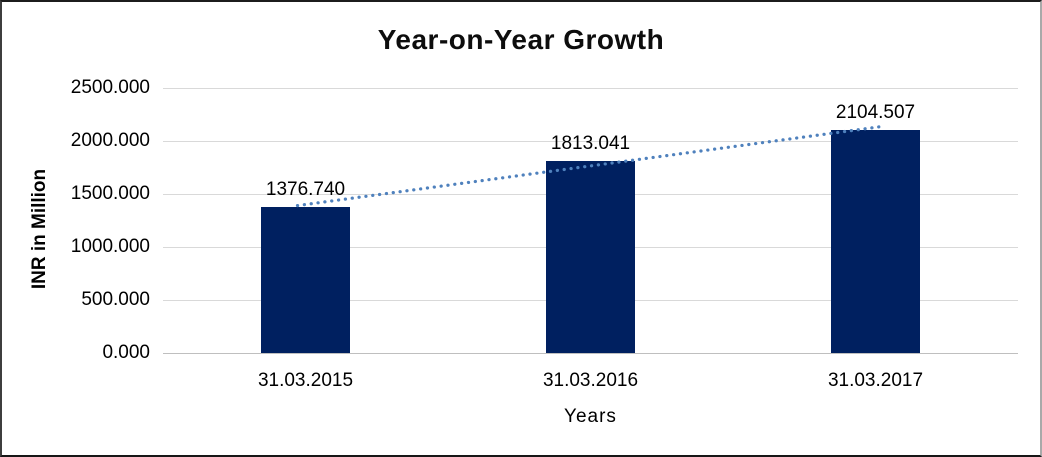  What do you see at coordinates (590, 256) in the screenshot?
I see `bar-31.03.2016` at bounding box center [590, 256].